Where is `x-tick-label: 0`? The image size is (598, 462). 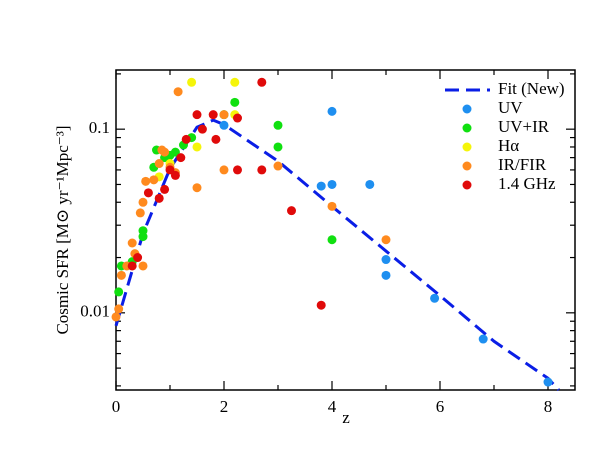 x-tick-label: 0 is located at coordinates (116, 406).